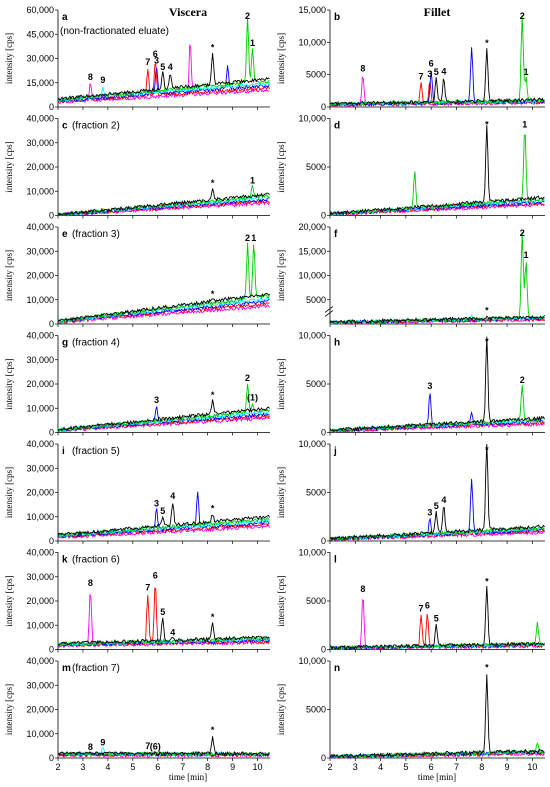  What do you see at coordinates (507, 767) in the screenshot?
I see `x-tick-label: 9` at bounding box center [507, 767].